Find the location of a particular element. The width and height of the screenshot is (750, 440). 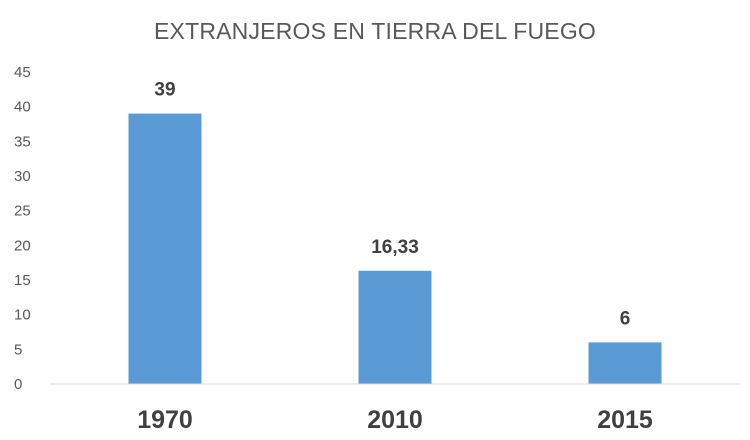

y-tick-label: 45 is located at coordinates (22, 72).